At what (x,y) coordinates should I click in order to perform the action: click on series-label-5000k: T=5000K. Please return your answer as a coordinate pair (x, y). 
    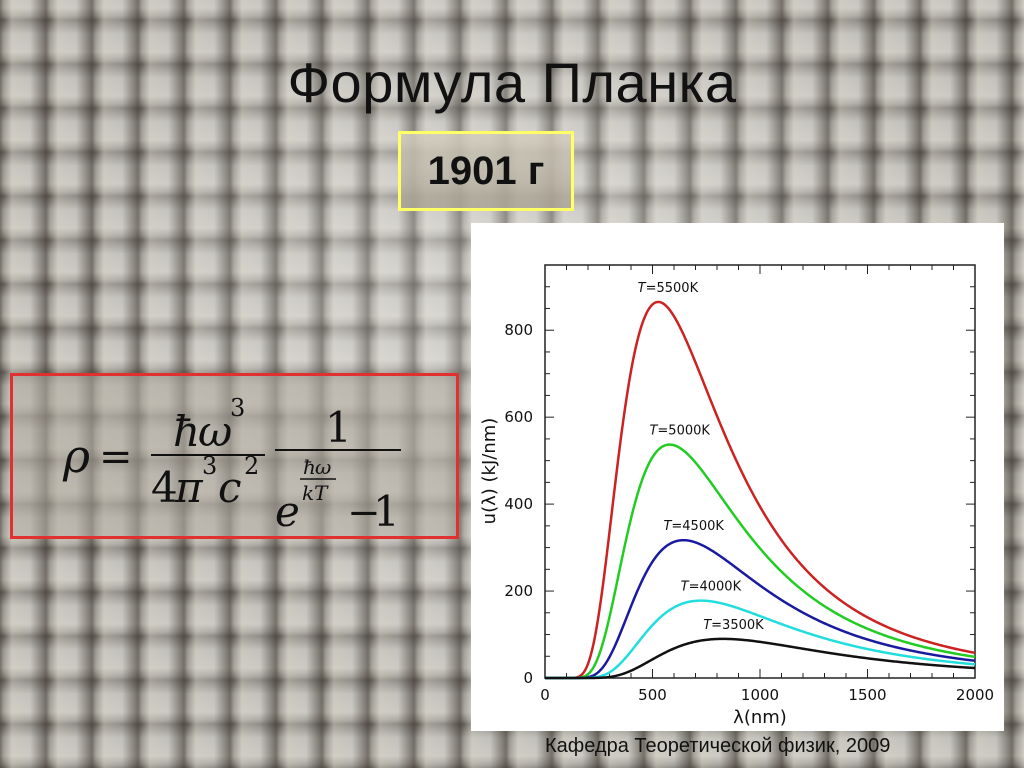
    Looking at the image, I should click on (679, 431).